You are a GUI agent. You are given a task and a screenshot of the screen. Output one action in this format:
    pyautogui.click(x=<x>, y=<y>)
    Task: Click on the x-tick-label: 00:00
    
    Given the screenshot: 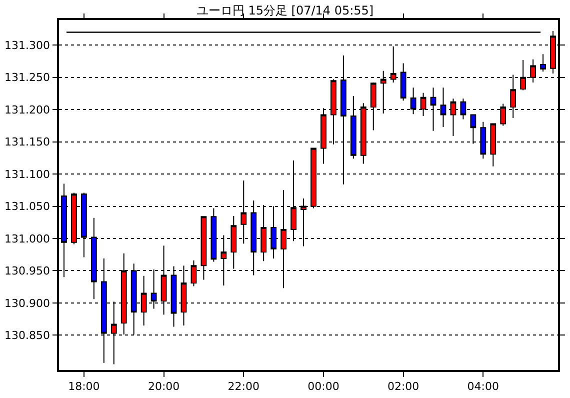 What is the action you would take?
    pyautogui.click(x=324, y=386)
    